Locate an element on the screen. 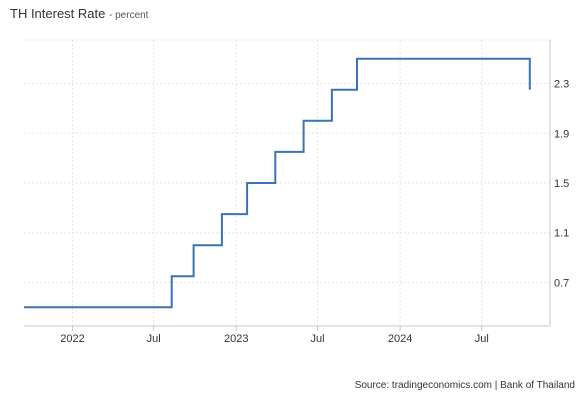 This screenshot has width=585, height=400. x-tick-label: 2023 is located at coordinates (236, 339).